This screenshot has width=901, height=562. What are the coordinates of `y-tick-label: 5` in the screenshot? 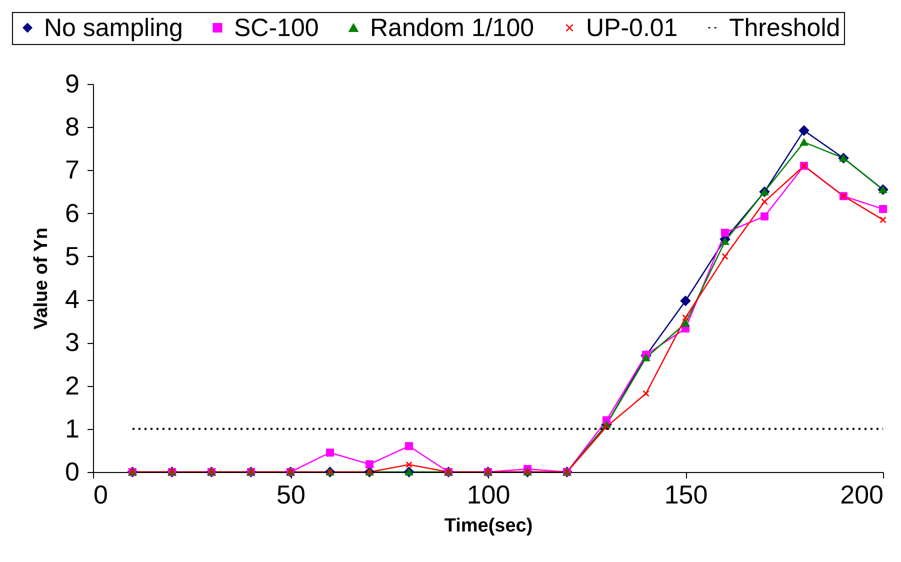 It's located at (72, 255).